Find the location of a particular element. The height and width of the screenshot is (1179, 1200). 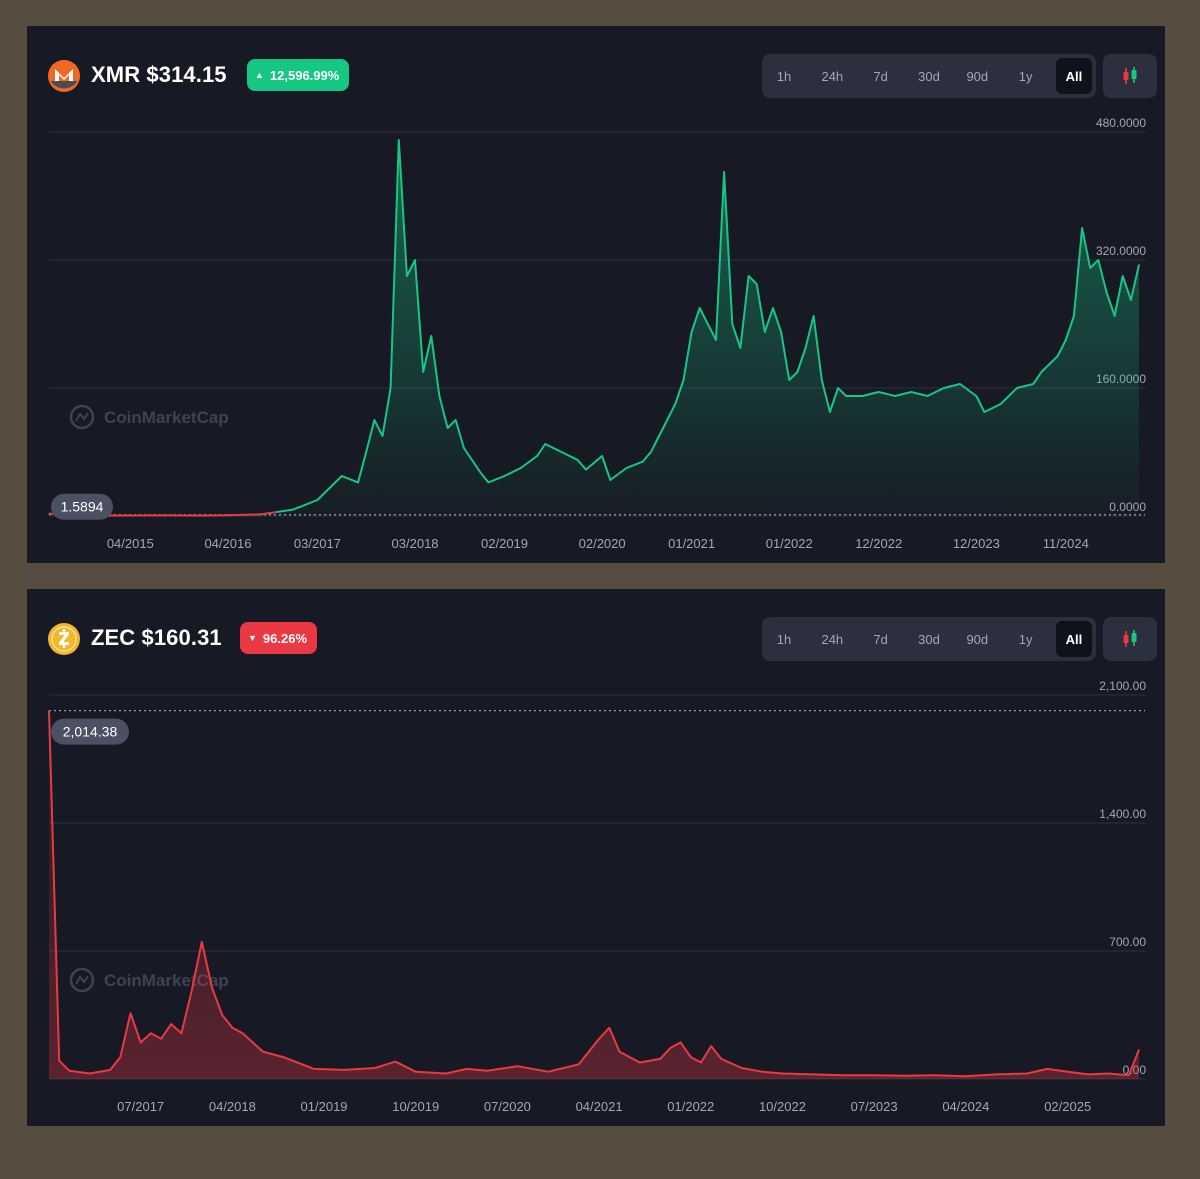

change-badge: ▼ 96.26% is located at coordinates (279, 638).